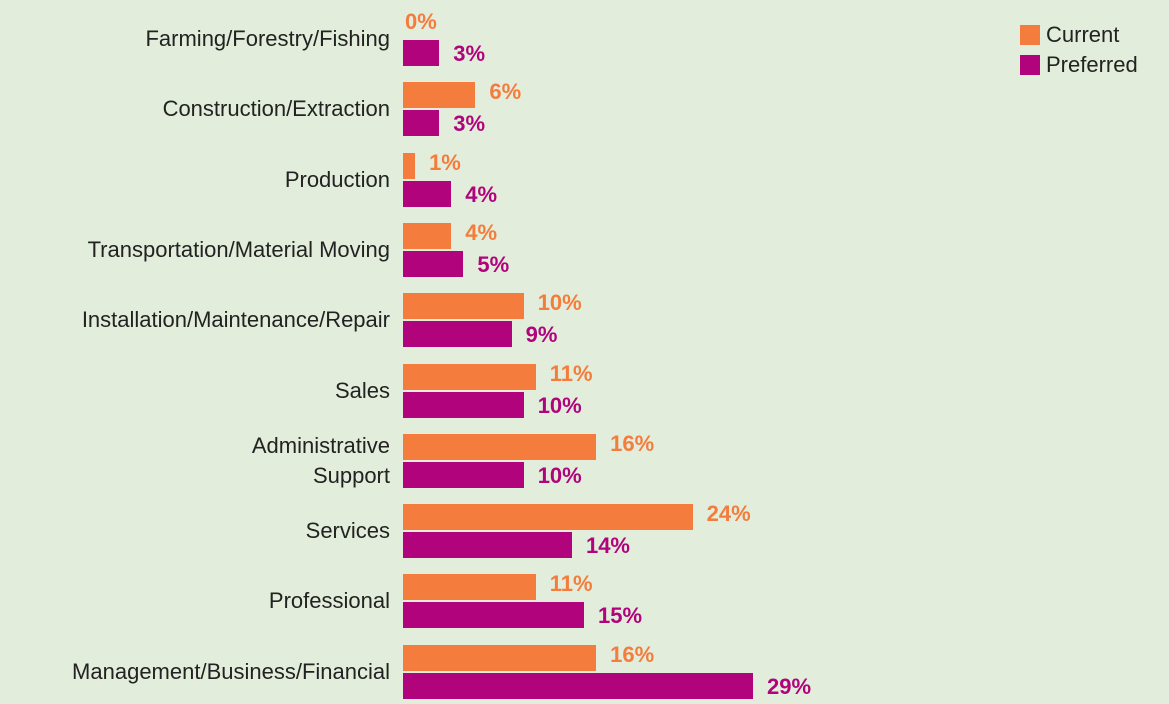 This screenshot has height=704, width=1169. What do you see at coordinates (541, 335) in the screenshot?
I see `value-label: 9%` at bounding box center [541, 335].